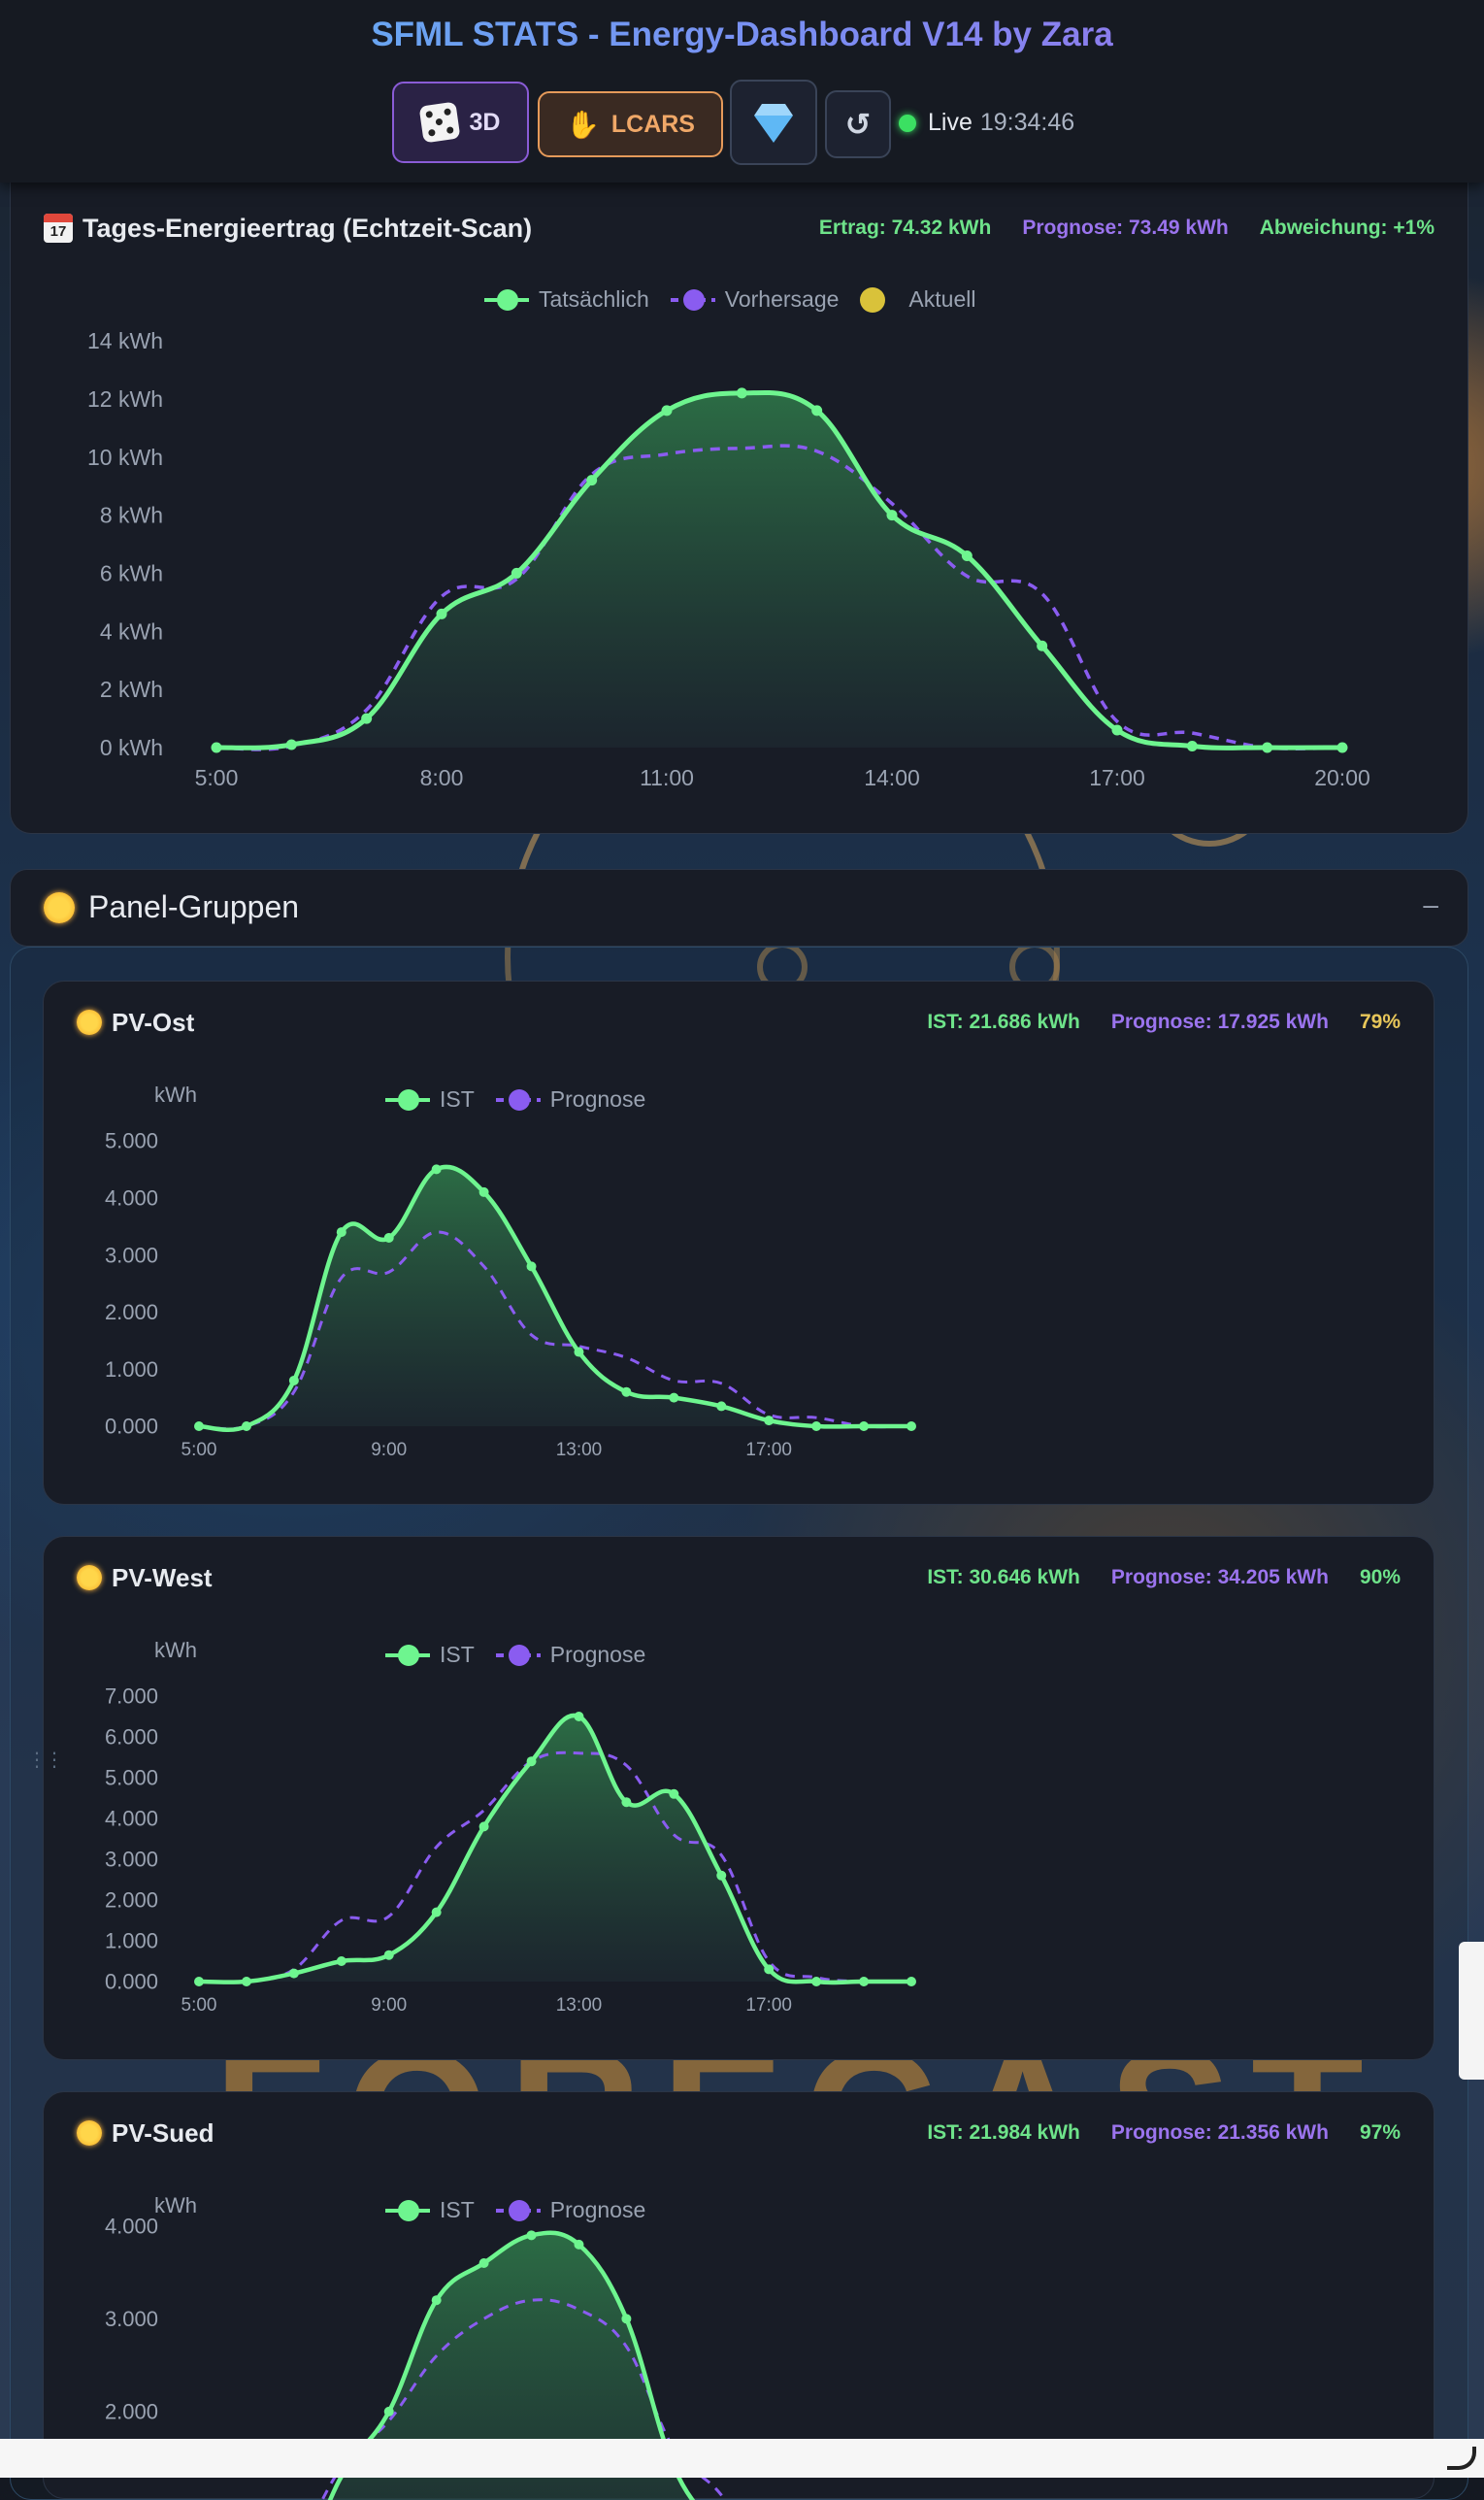 This screenshot has width=1484, height=2500. Describe the element at coordinates (125, 457) in the screenshot. I see `y-tick-label: 10 kWh` at that location.